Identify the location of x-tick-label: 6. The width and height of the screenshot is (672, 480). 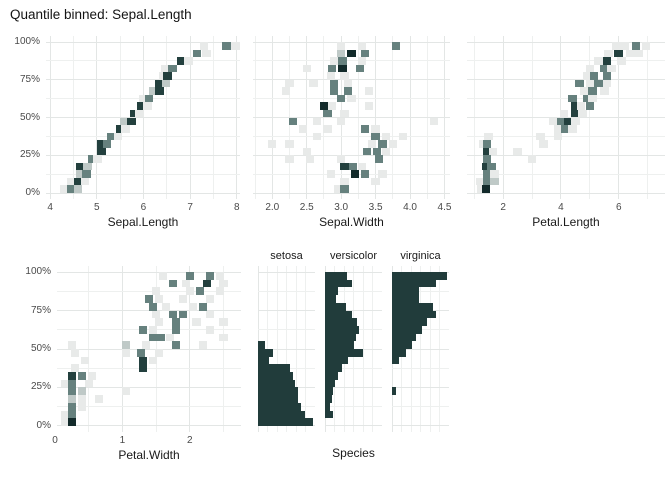
(143, 207).